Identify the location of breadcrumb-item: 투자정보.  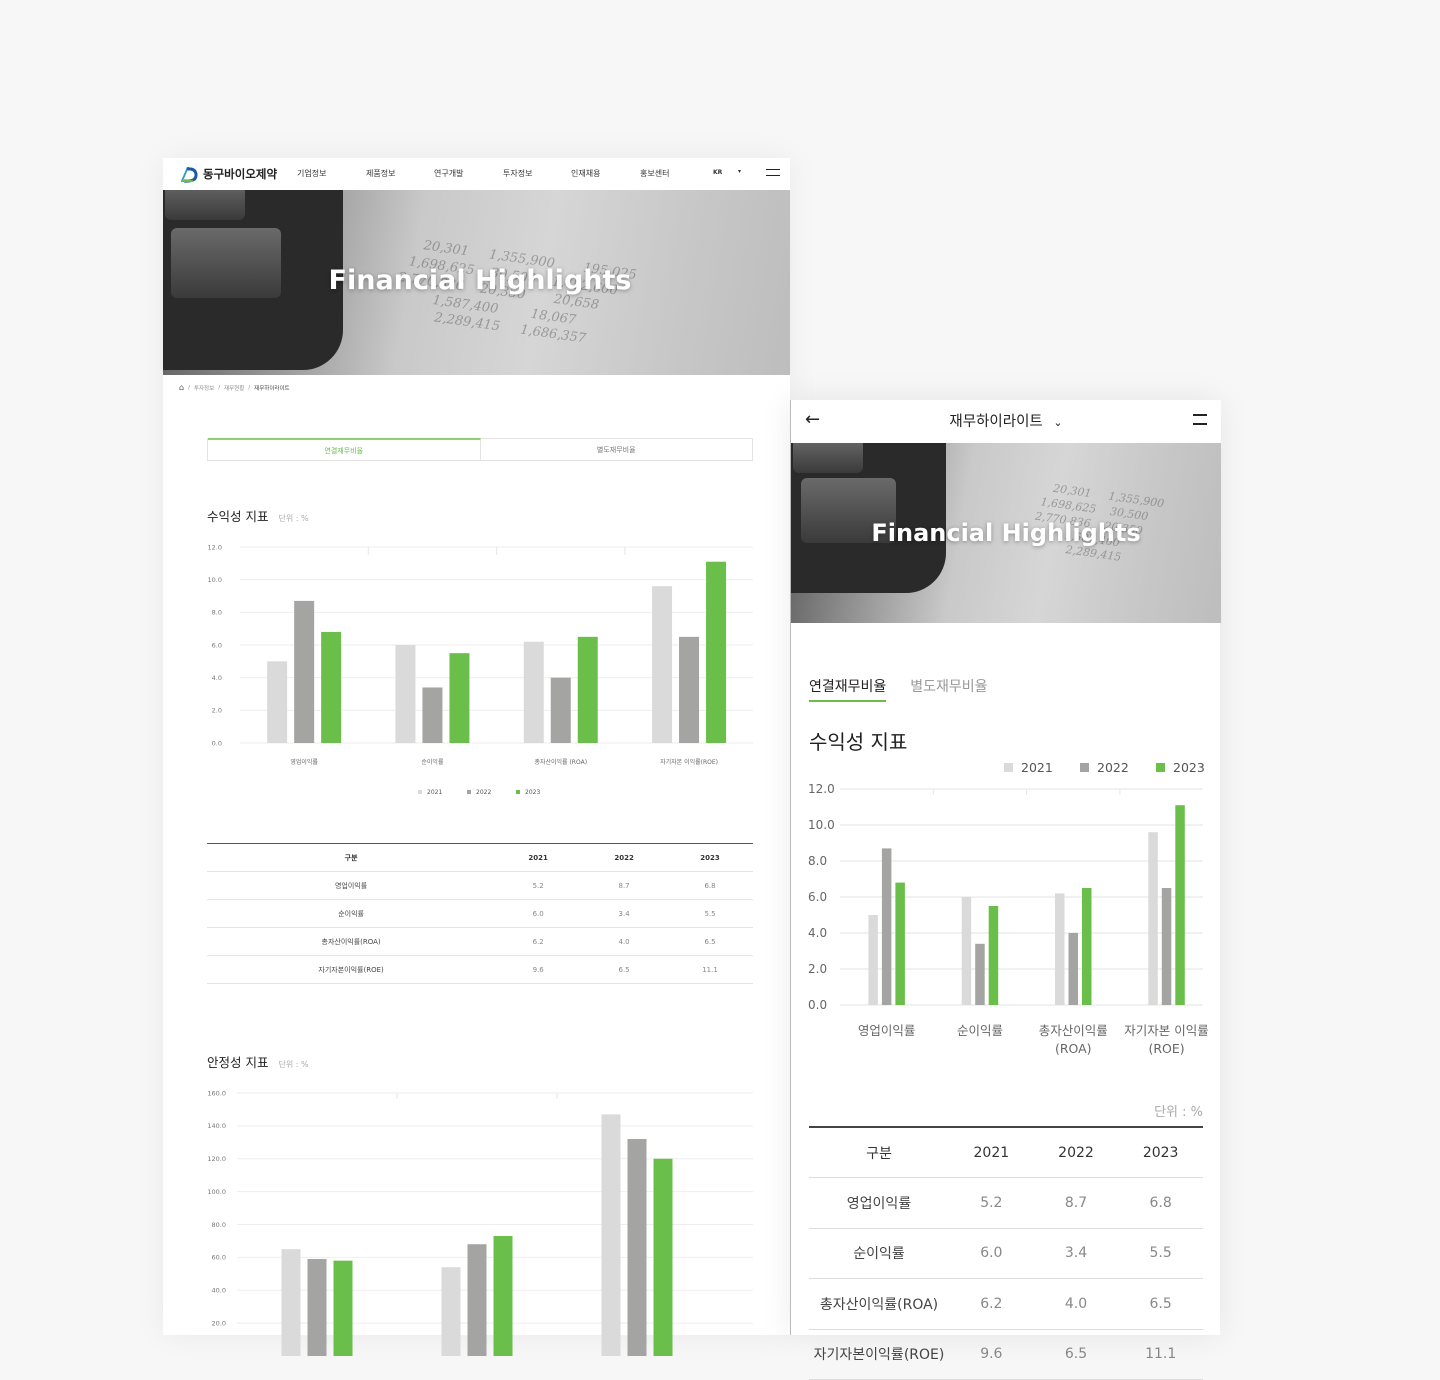
(204, 388).